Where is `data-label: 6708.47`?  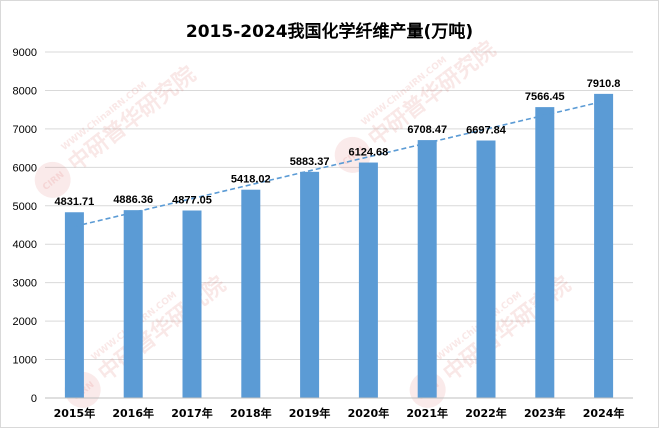
data-label: 6708.47 is located at coordinates (427, 130).